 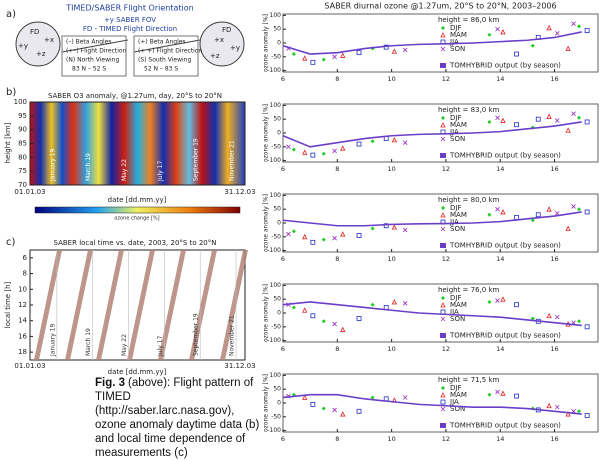 I want to click on x-end: 31.12.03, so click(x=239, y=366).